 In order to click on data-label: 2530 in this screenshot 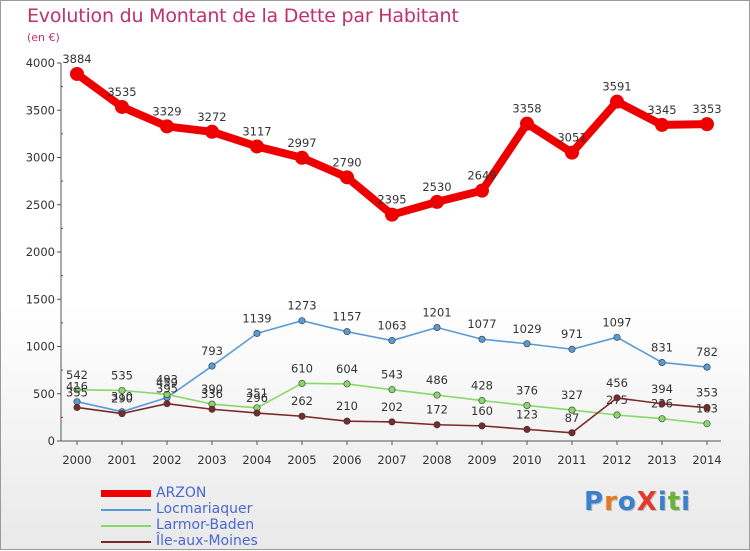, I will do `click(436, 187)`.